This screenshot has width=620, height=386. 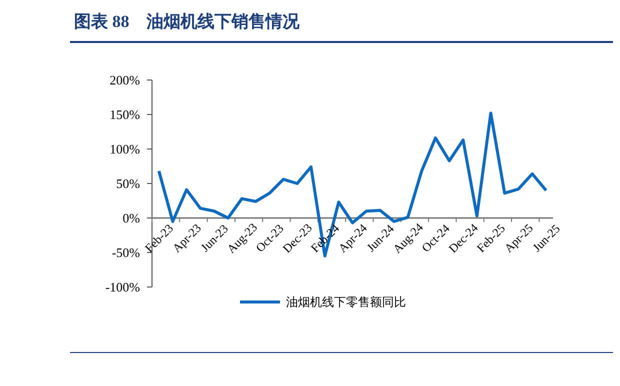 What do you see at coordinates (131, 218) in the screenshot?
I see `y-tick-label: 0%` at bounding box center [131, 218].